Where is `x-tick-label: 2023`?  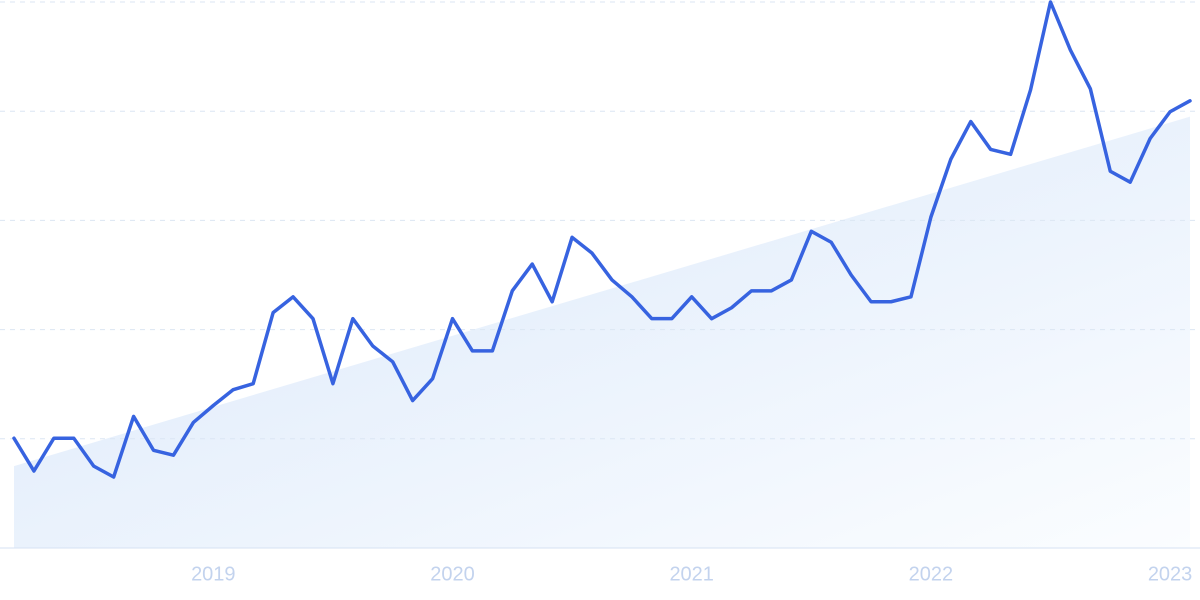 x-tick-label: 2023 is located at coordinates (1170, 574).